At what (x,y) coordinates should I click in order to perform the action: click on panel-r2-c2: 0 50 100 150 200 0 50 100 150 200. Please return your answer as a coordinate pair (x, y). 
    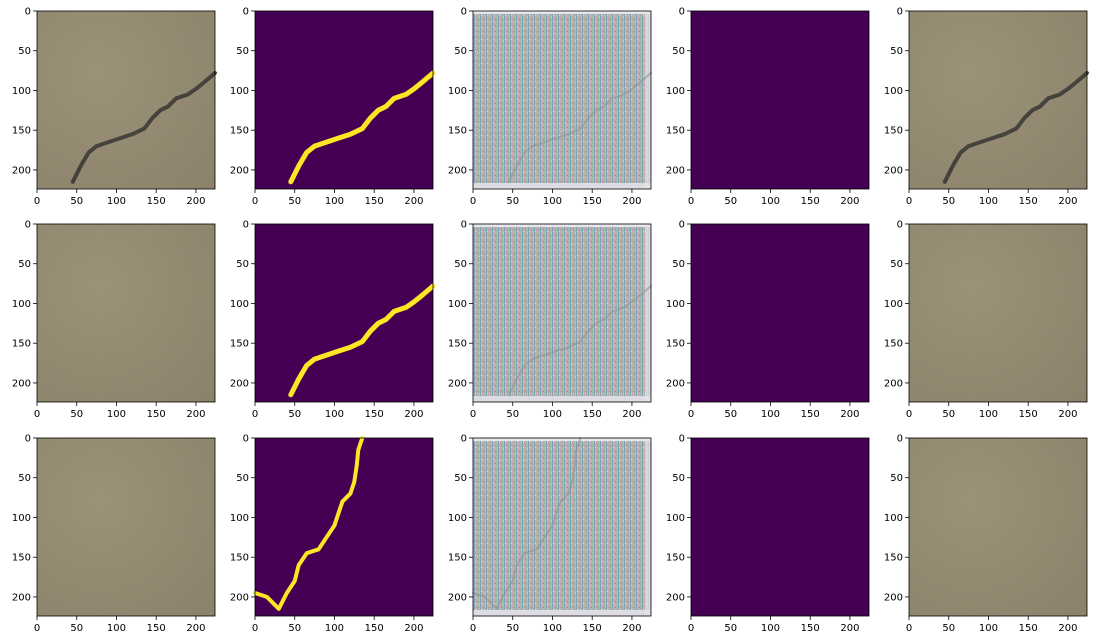
    Looking at the image, I should click on (333, 320).